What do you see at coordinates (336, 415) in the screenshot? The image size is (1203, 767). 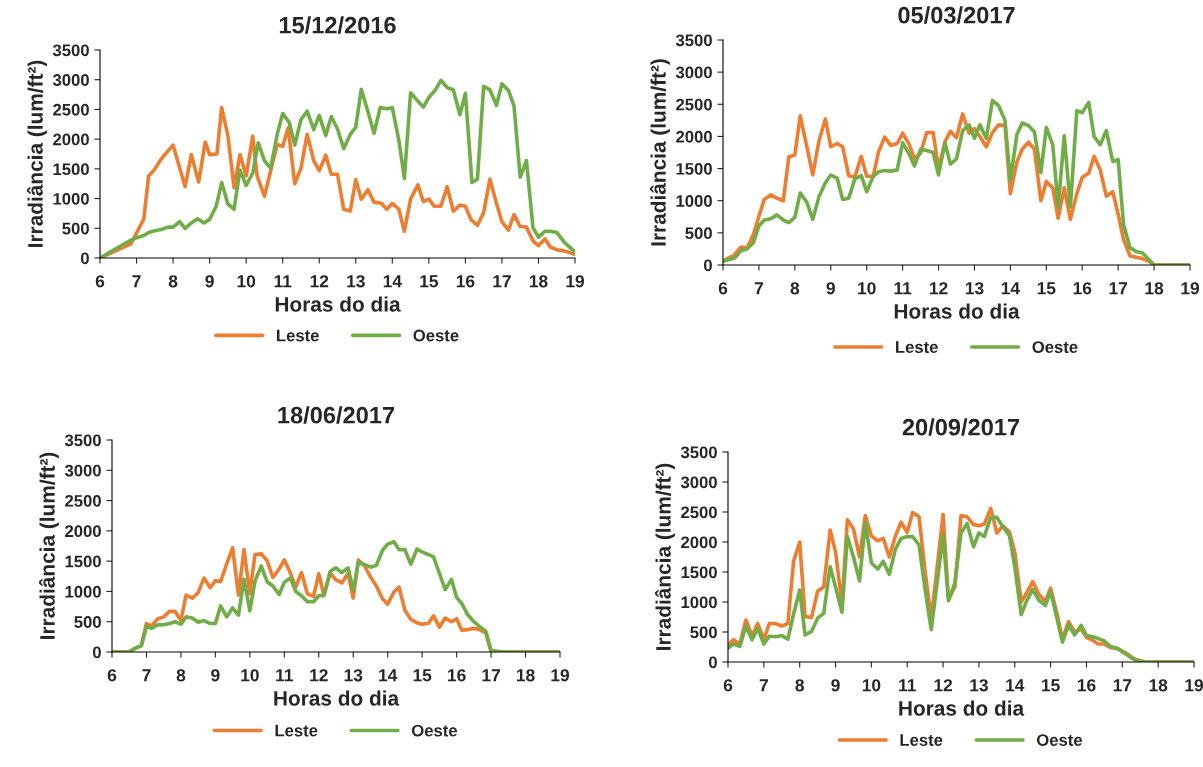 I see `chart-title: 18/06/2017` at bounding box center [336, 415].